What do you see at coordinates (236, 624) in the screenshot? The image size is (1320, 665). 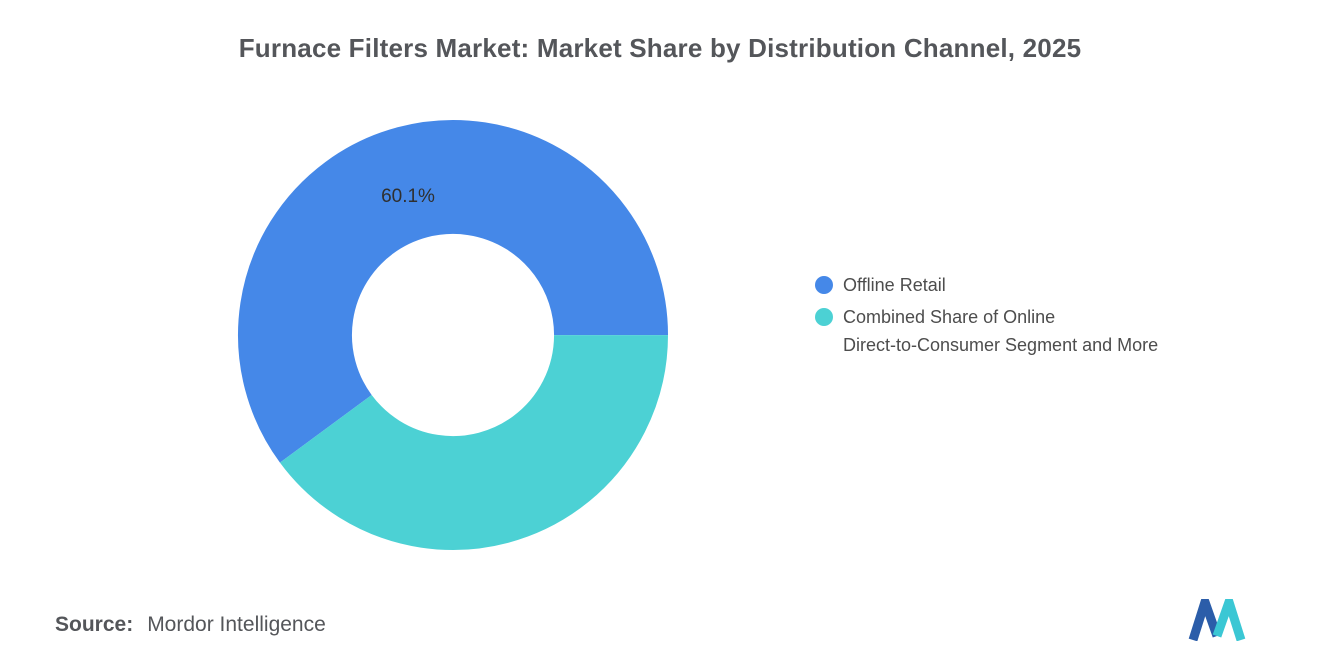 I see `source-value: Mordor Intelligence` at bounding box center [236, 624].